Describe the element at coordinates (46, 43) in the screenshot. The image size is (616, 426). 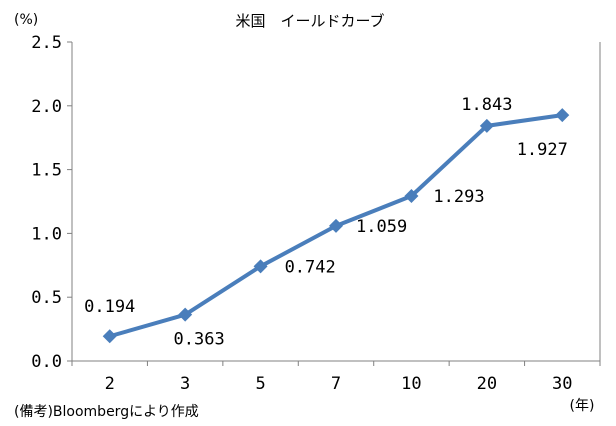
I see `y-tick-label: 2.5` at that location.